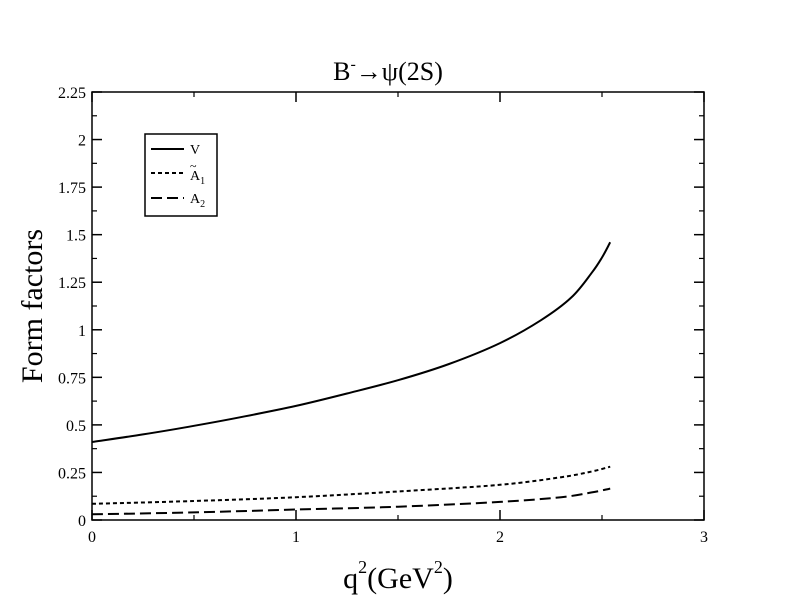 The width and height of the screenshot is (792, 612). I want to click on x-axis-mid: (GeV, so click(400, 578).